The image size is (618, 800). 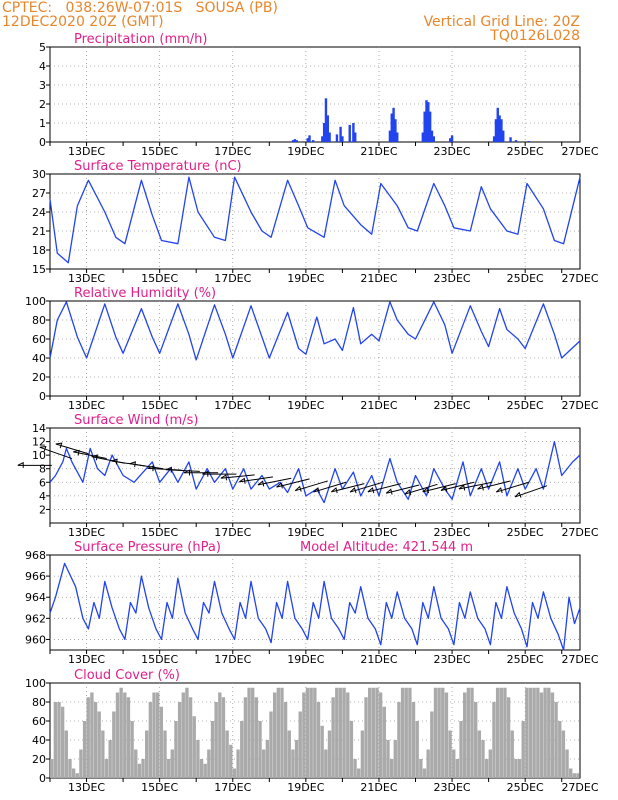 I want to click on y-tick-label: 15, so click(x=39, y=269).